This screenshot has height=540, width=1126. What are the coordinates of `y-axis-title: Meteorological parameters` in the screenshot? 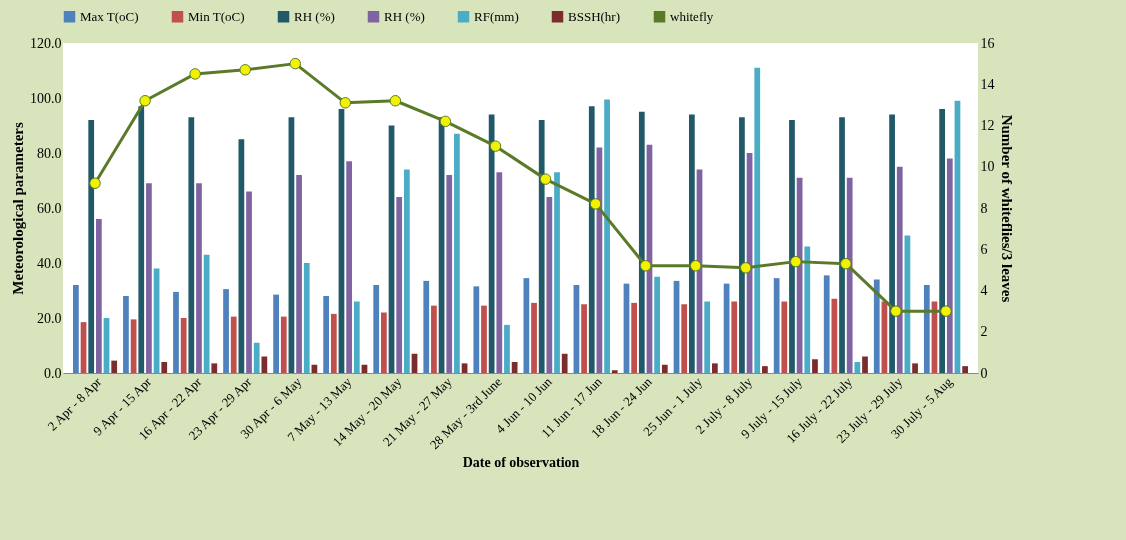 It's located at (18, 208).